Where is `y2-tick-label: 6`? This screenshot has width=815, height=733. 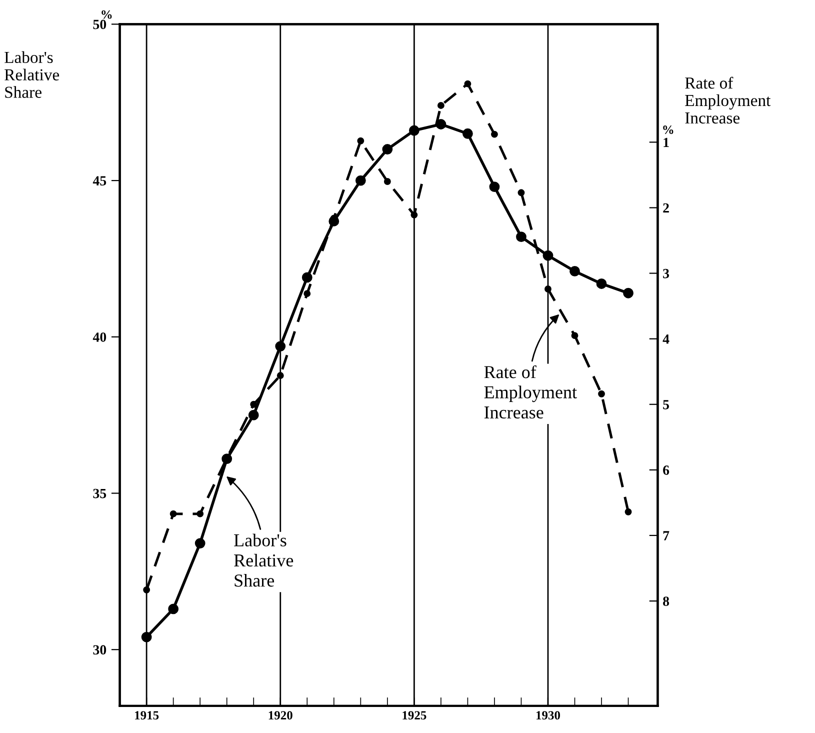 y2-tick-label: 6 is located at coordinates (666, 470).